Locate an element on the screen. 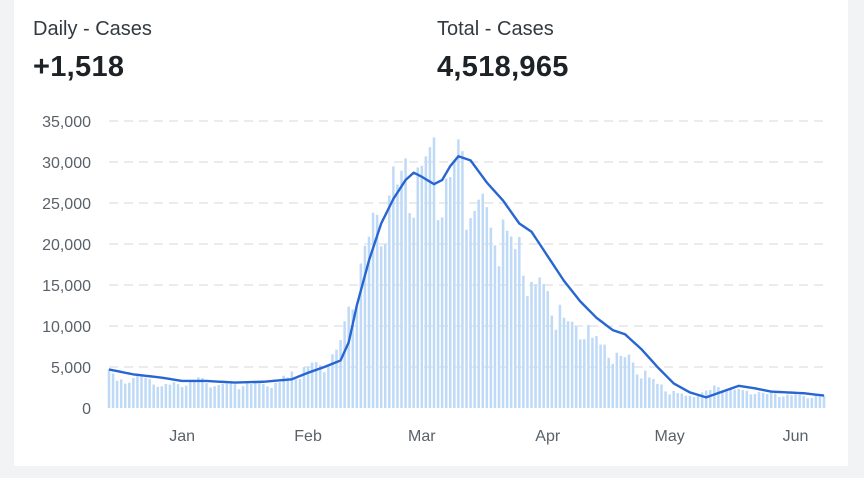 Image resolution: width=864 pixels, height=478 pixels. daily-cases-stat: Daily - Cases +1,518 is located at coordinates (92, 51).